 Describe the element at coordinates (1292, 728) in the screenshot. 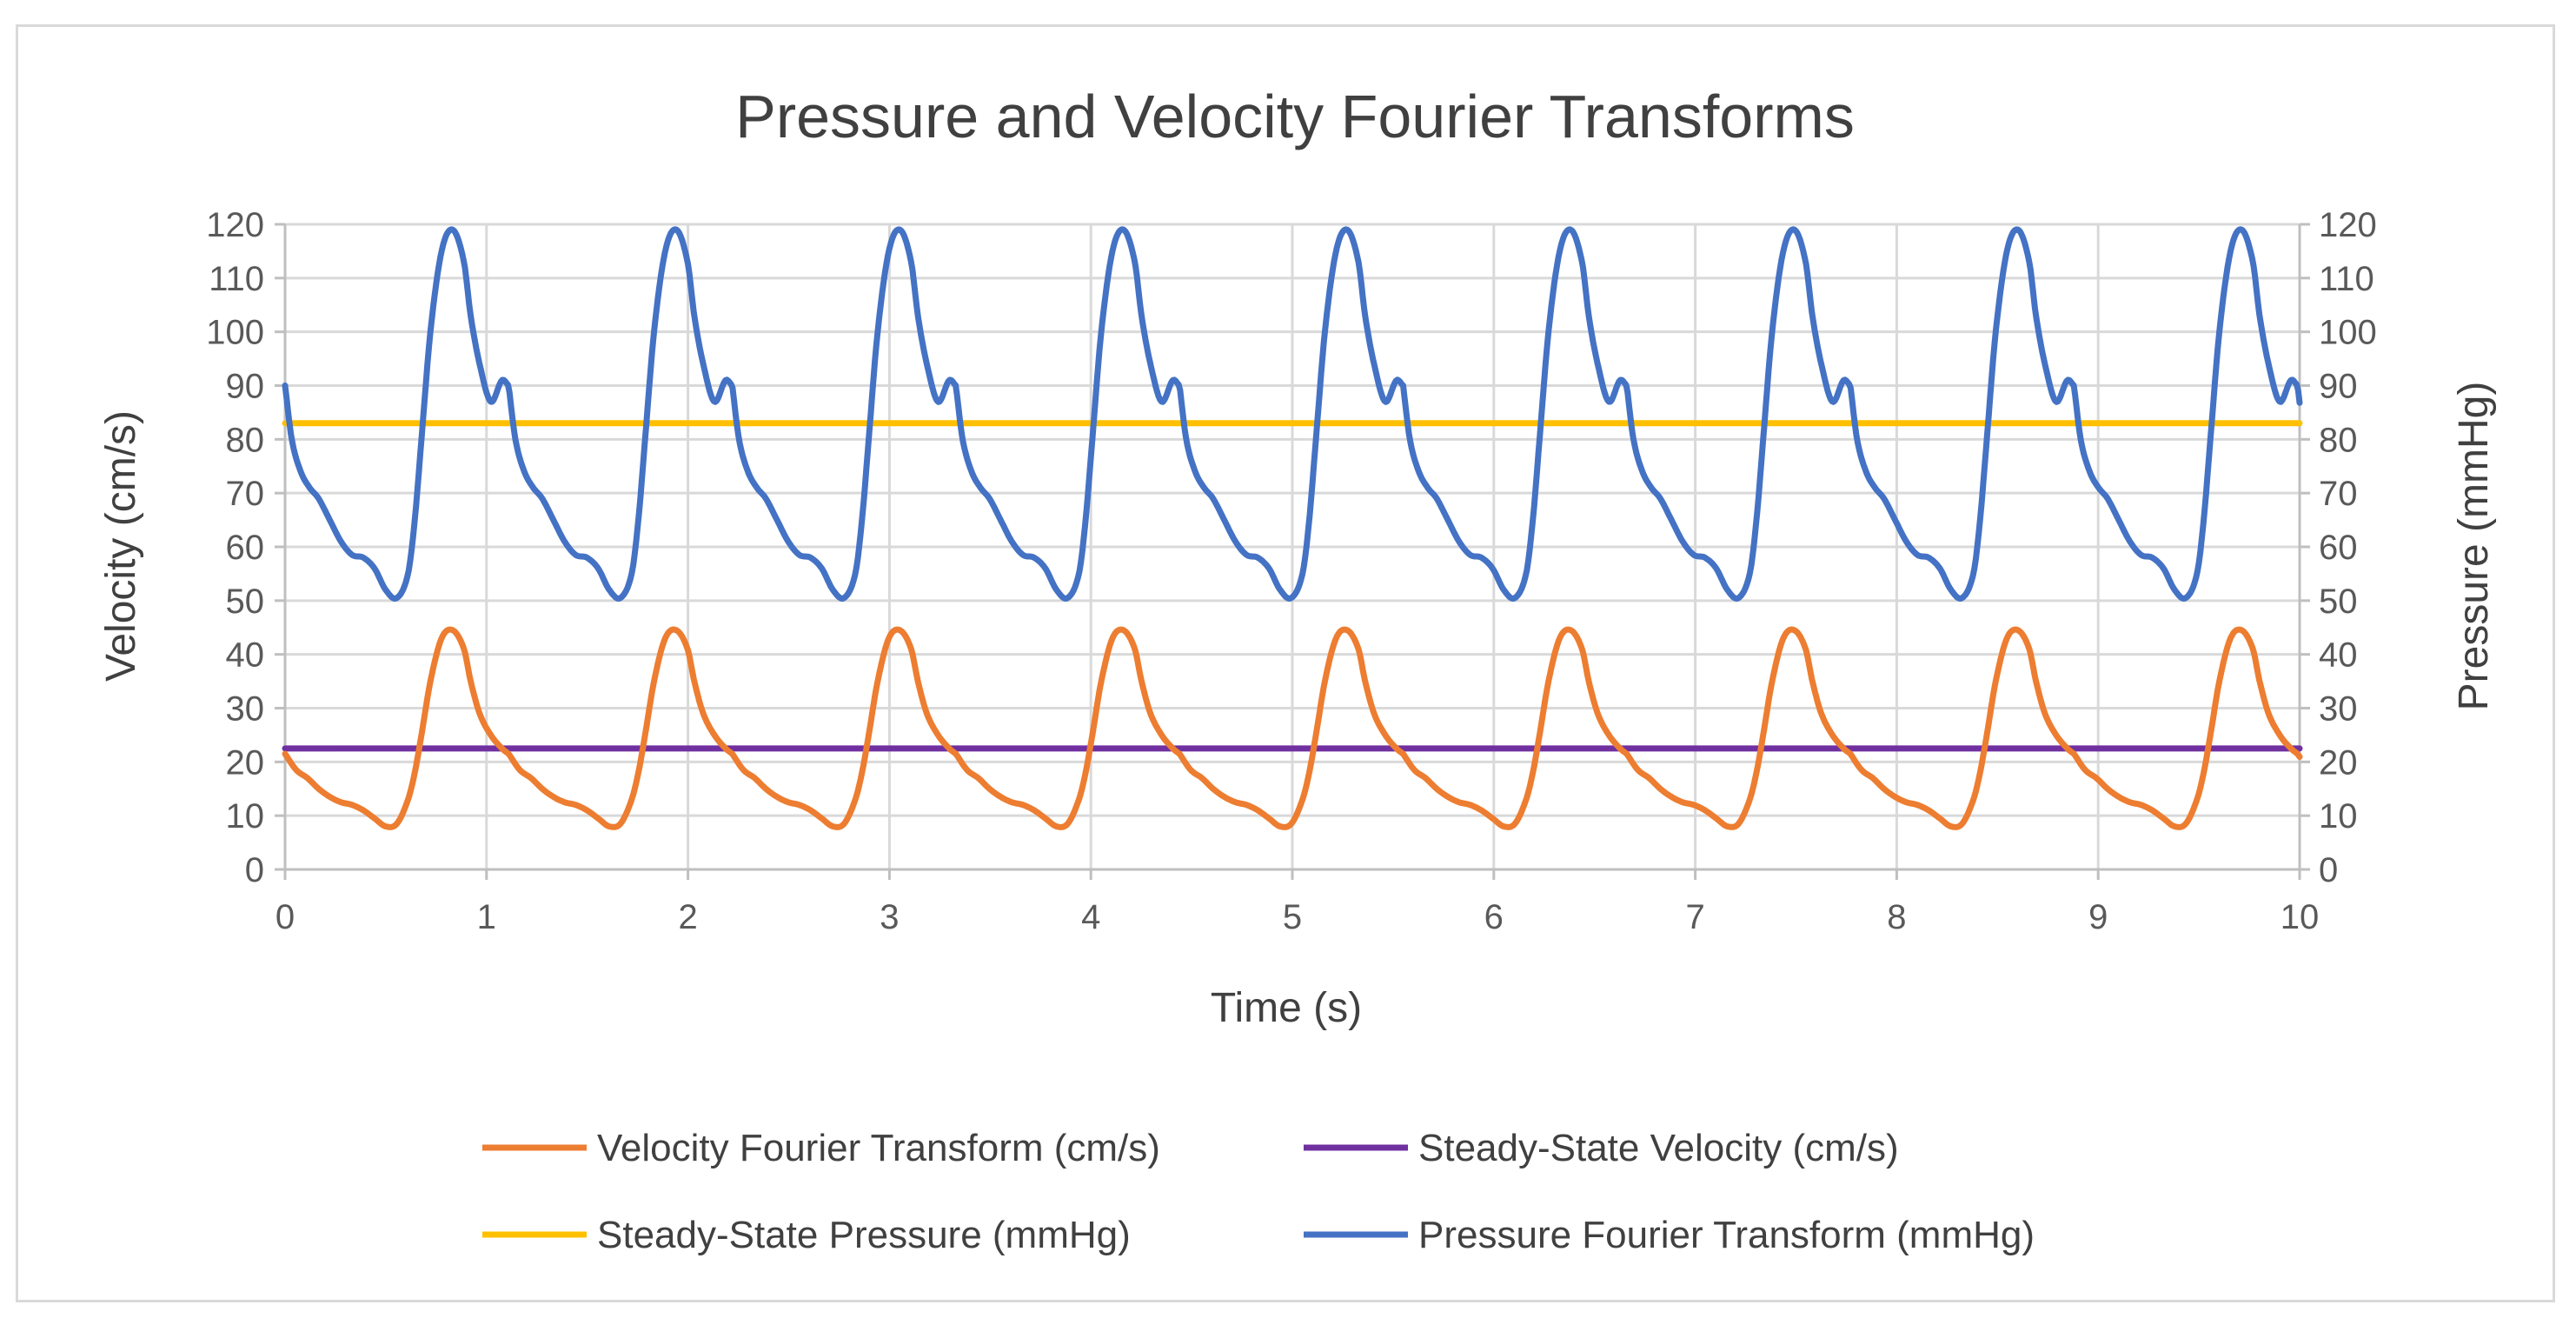

I see `series-line-velocity-fourier-transform-cm-s` at that location.